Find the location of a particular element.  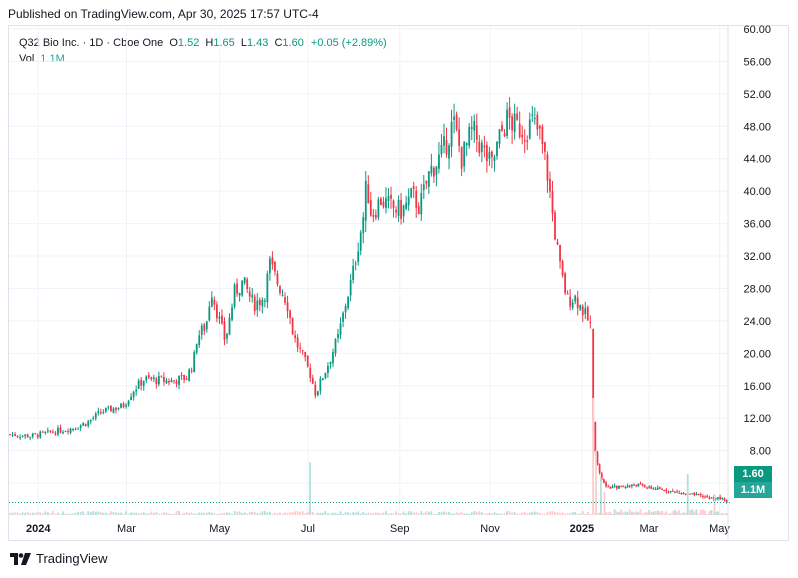

footer-brand: TradingView is located at coordinates (59, 558).